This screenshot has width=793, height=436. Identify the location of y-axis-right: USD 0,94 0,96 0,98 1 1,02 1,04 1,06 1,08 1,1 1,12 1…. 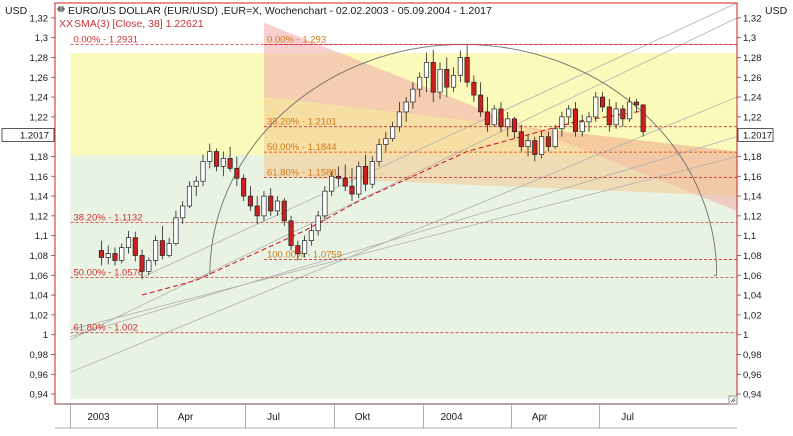
(762, 203).